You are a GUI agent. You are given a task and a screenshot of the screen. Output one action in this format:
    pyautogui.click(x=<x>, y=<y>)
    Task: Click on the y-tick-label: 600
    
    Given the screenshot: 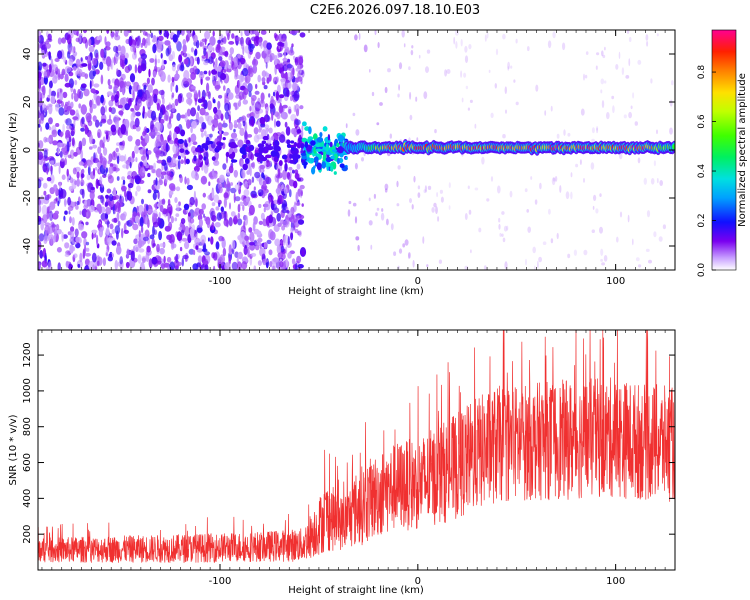 What is the action you would take?
    pyautogui.click(x=27, y=462)
    